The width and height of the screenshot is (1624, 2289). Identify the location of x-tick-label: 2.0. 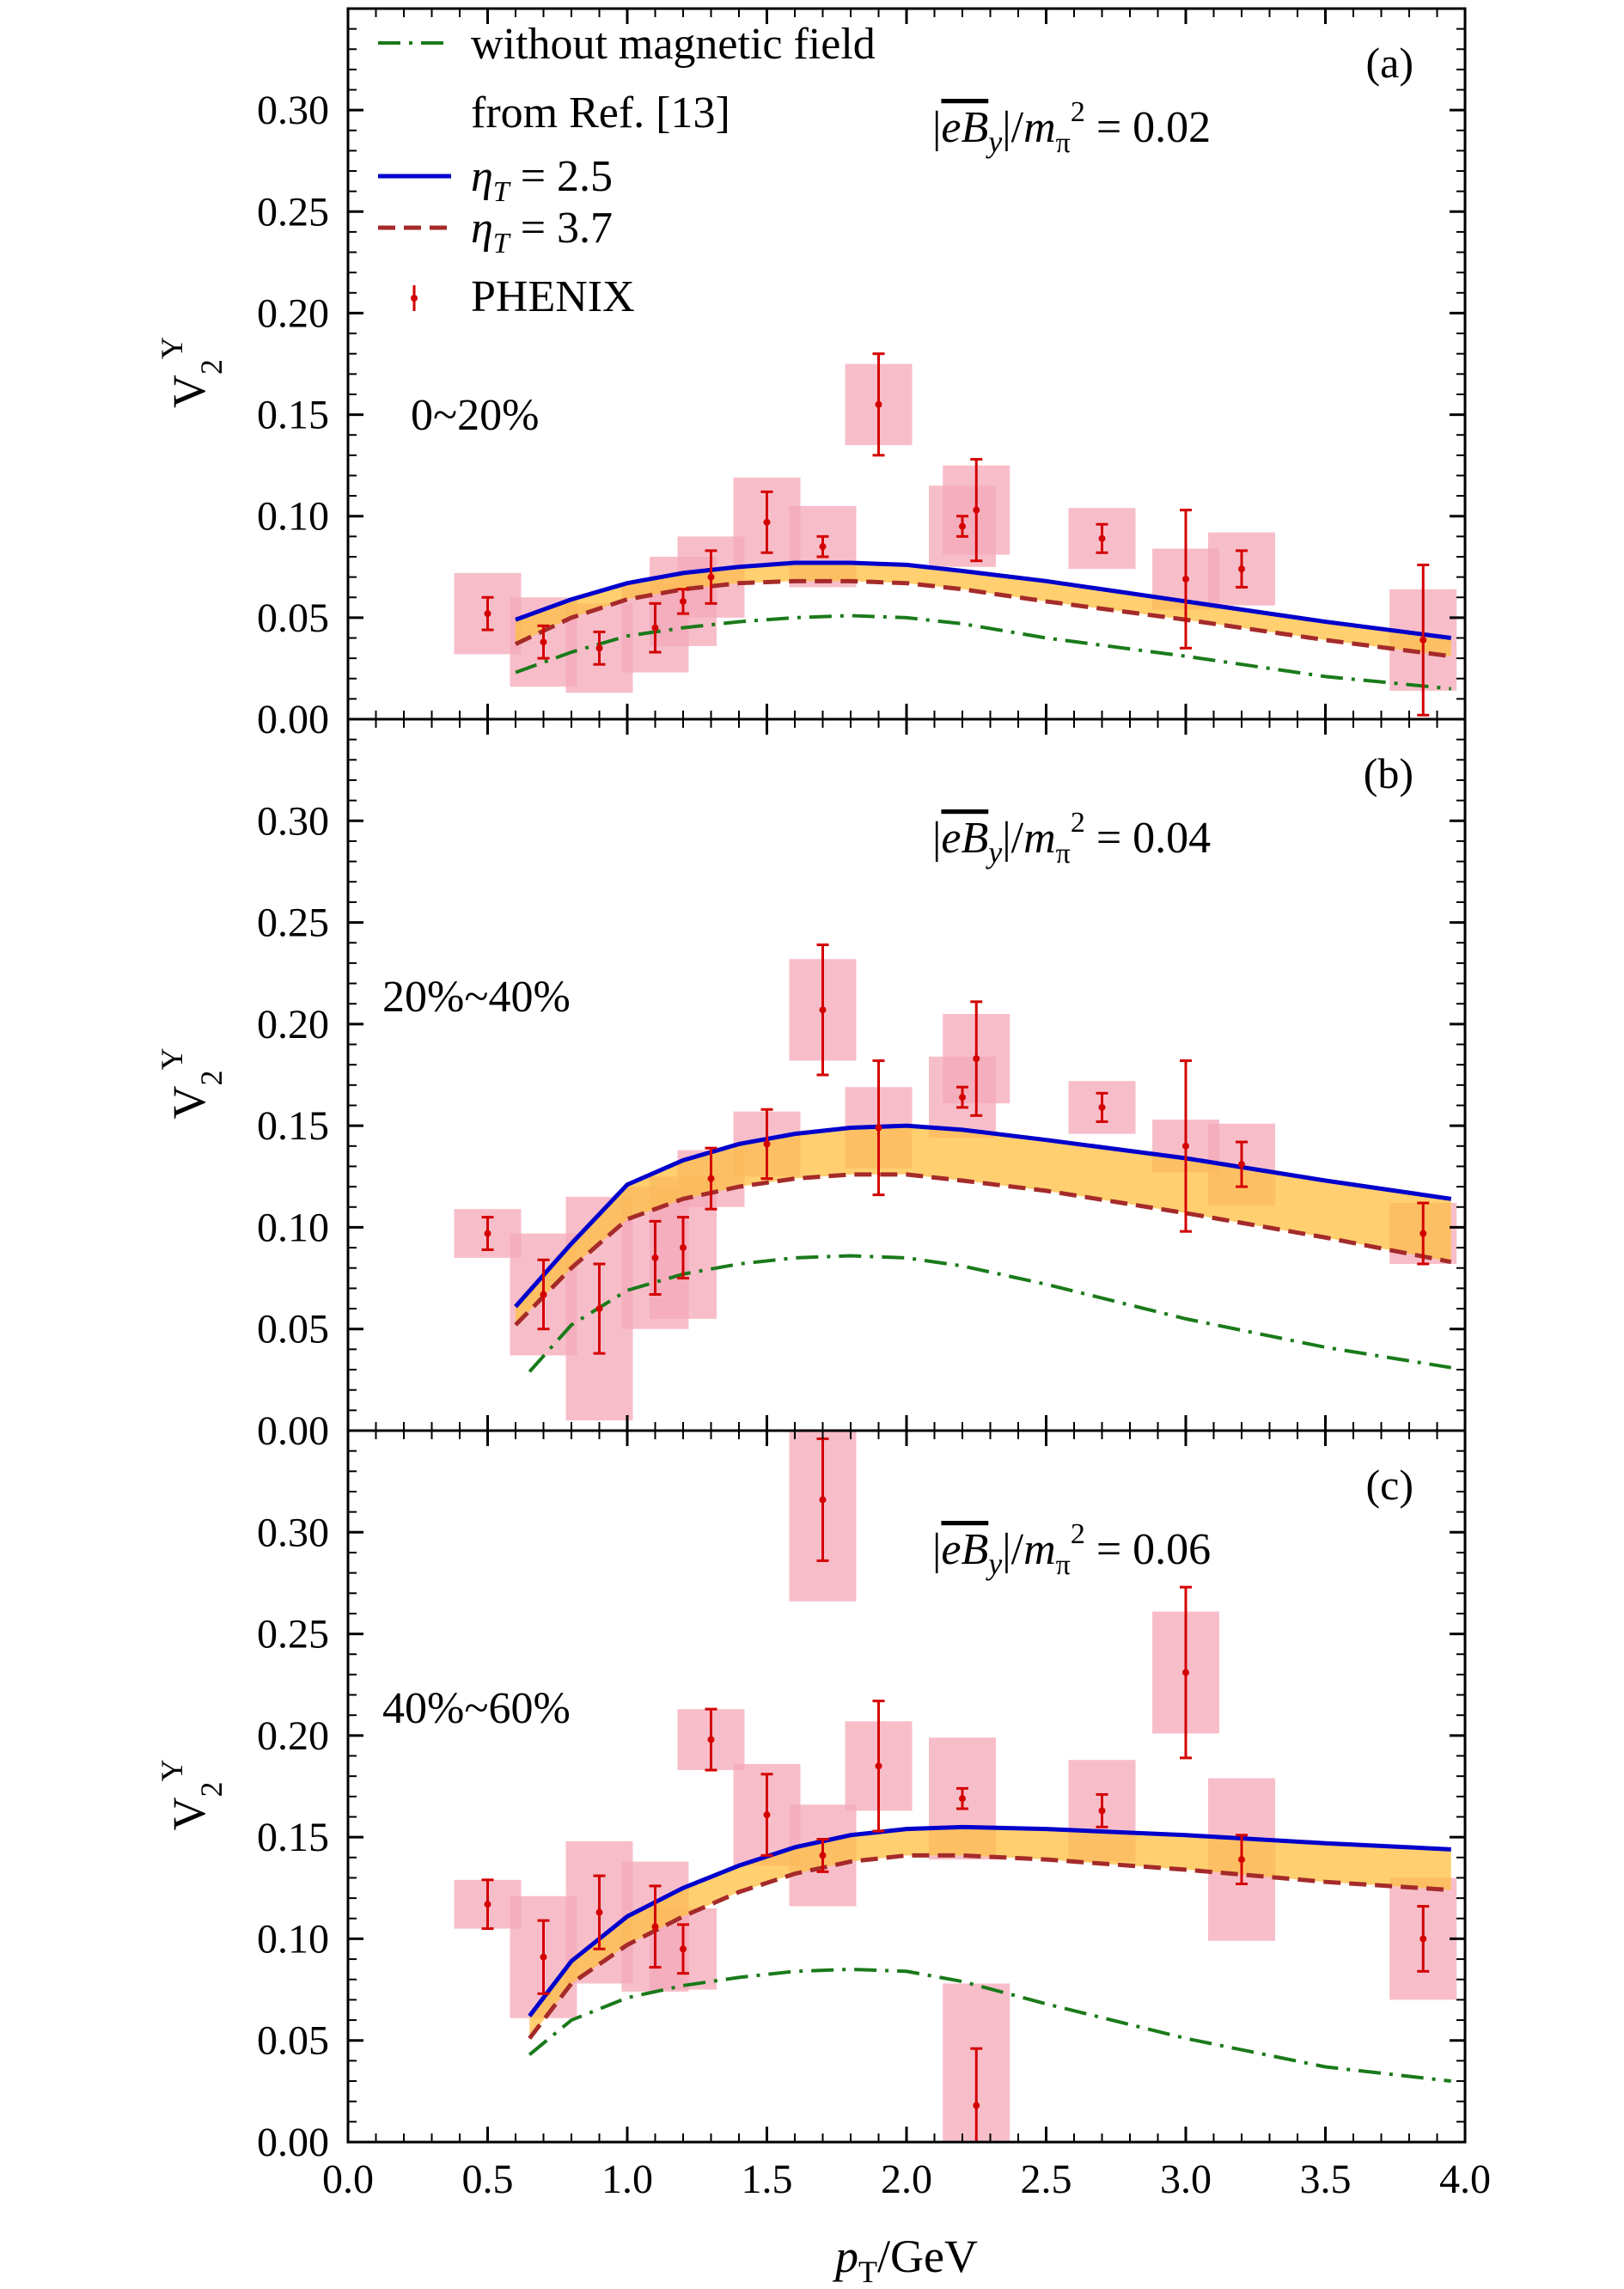
(906, 2179).